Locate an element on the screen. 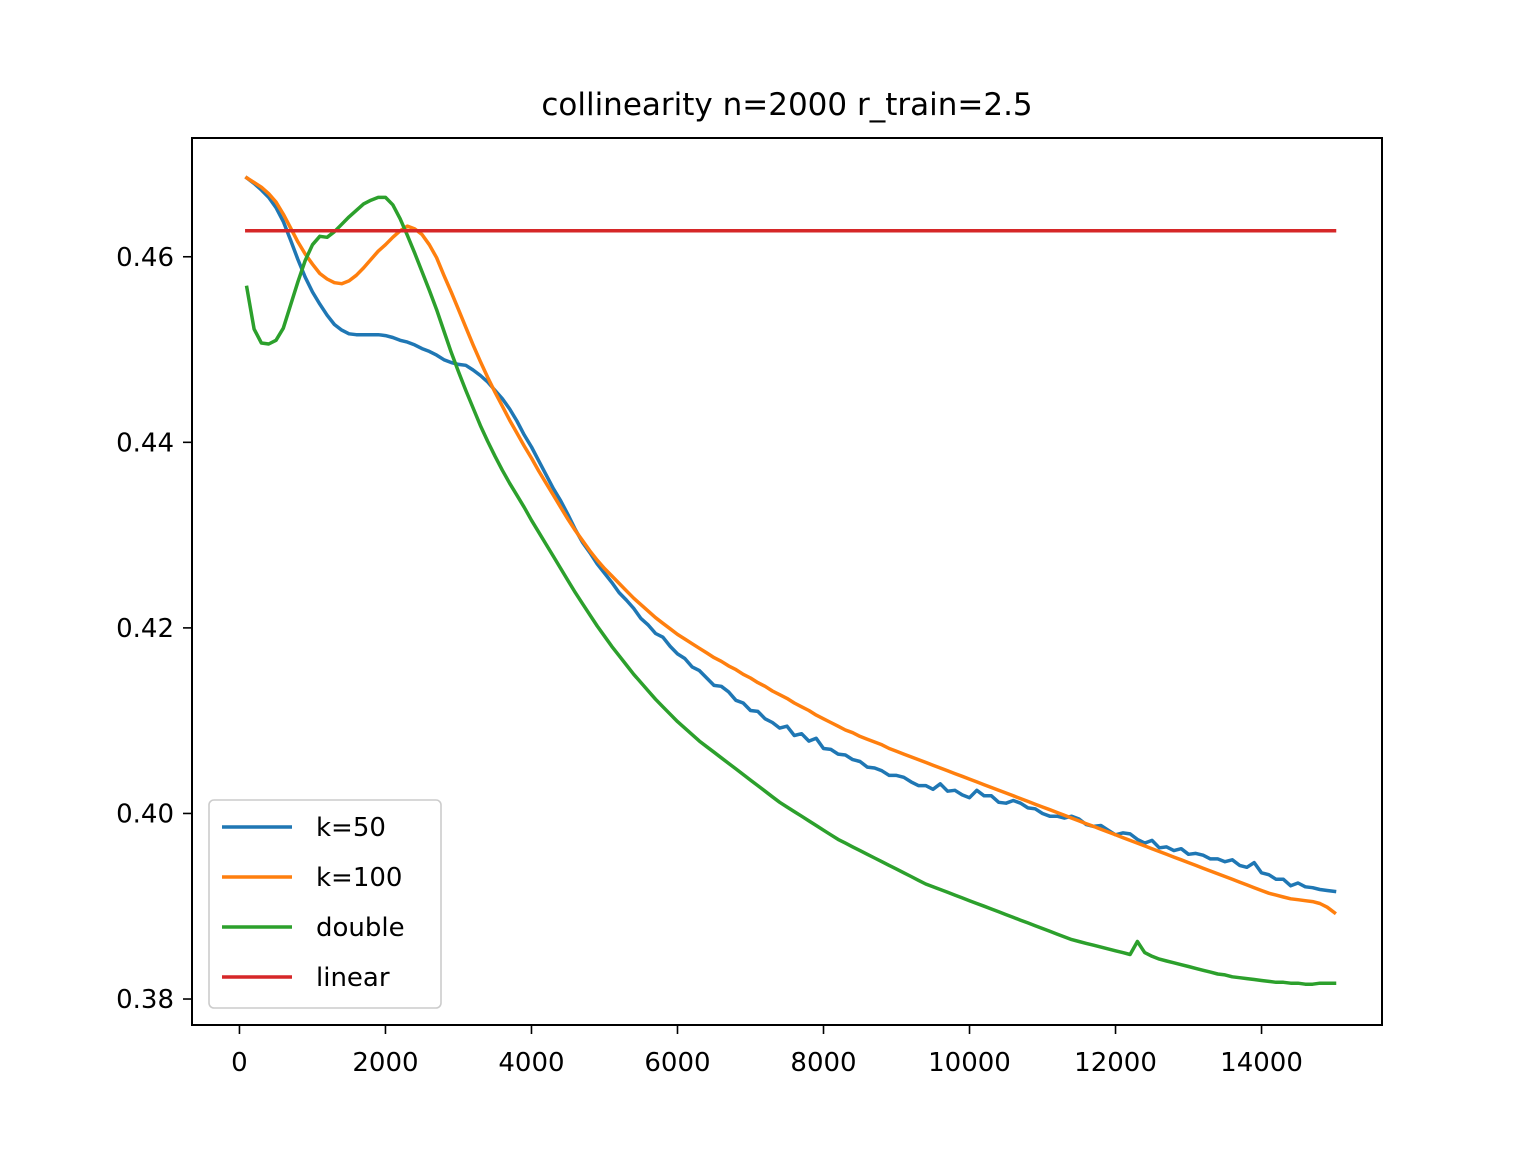 Image resolution: width=1536 pixels, height=1152 pixels. legend: k=50 k=100 double linear is located at coordinates (325, 904).